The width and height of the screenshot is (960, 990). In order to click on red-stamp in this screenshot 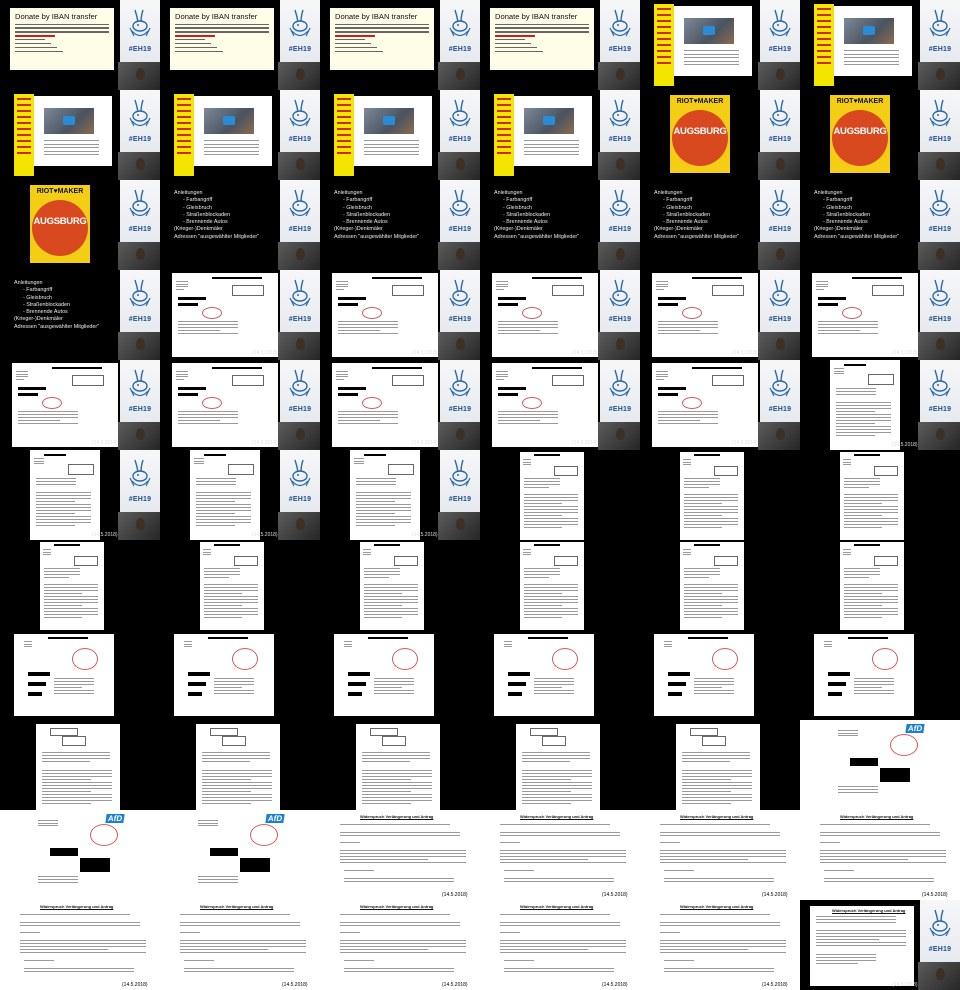, I will do `click(85, 659)`.